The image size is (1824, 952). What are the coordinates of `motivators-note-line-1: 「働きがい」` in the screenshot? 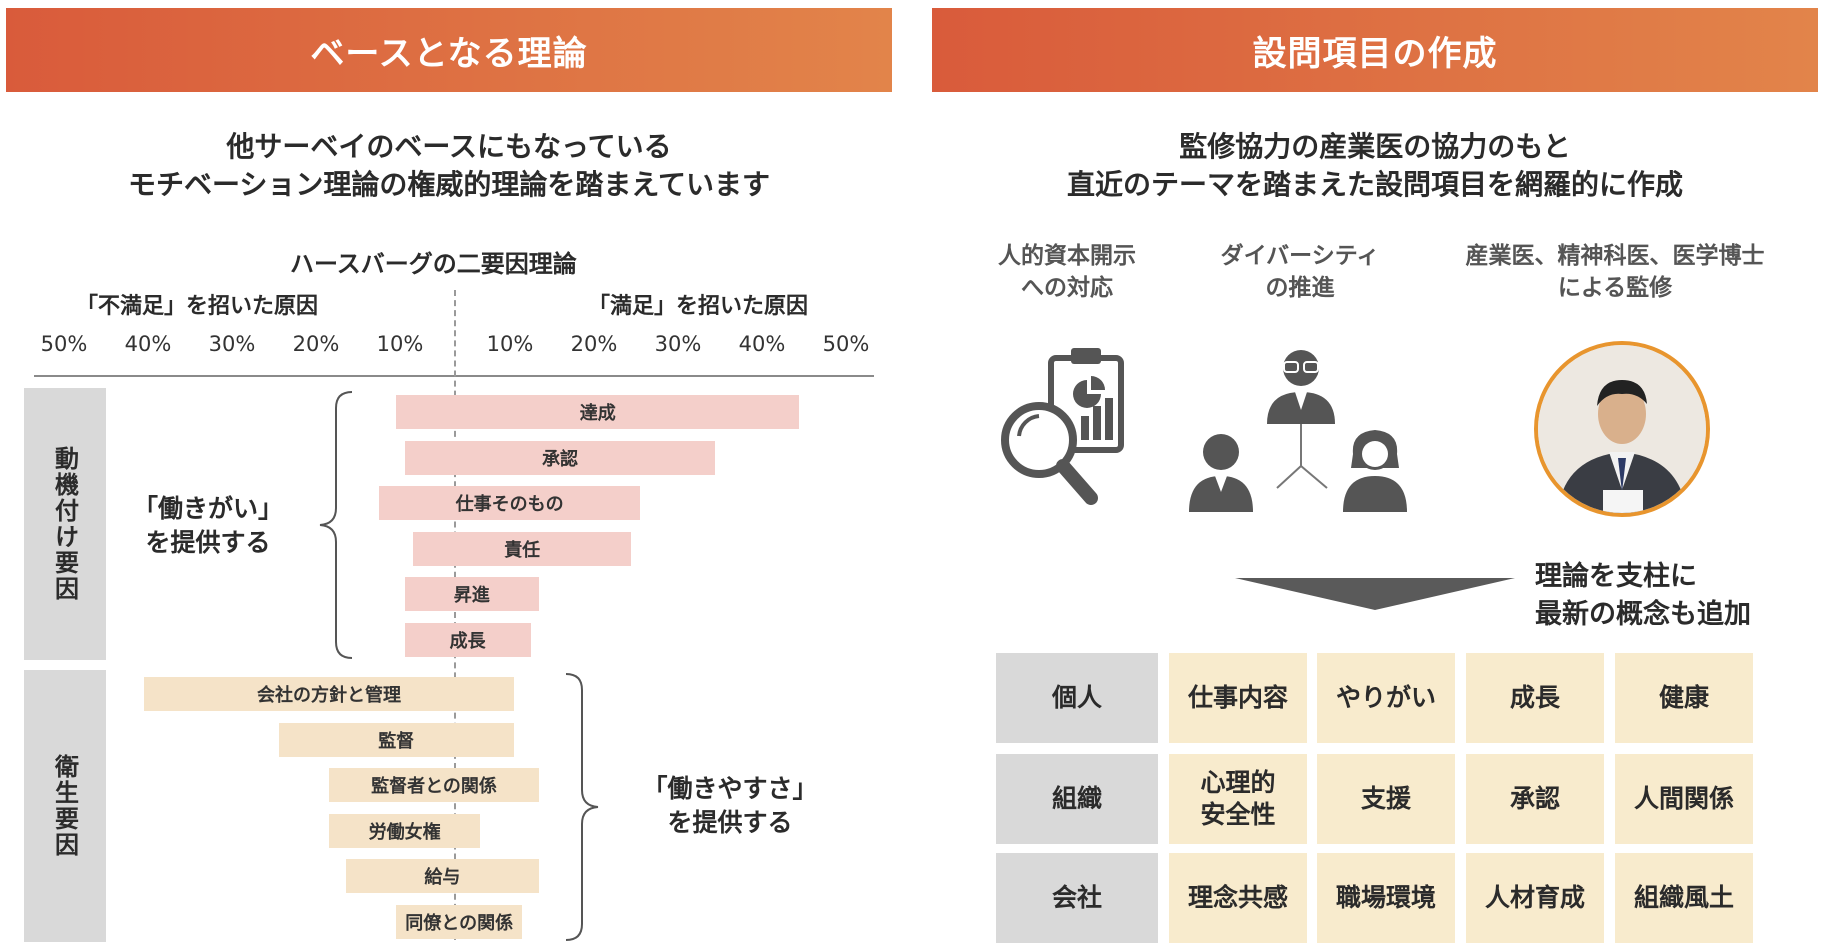 It's located at (207, 508).